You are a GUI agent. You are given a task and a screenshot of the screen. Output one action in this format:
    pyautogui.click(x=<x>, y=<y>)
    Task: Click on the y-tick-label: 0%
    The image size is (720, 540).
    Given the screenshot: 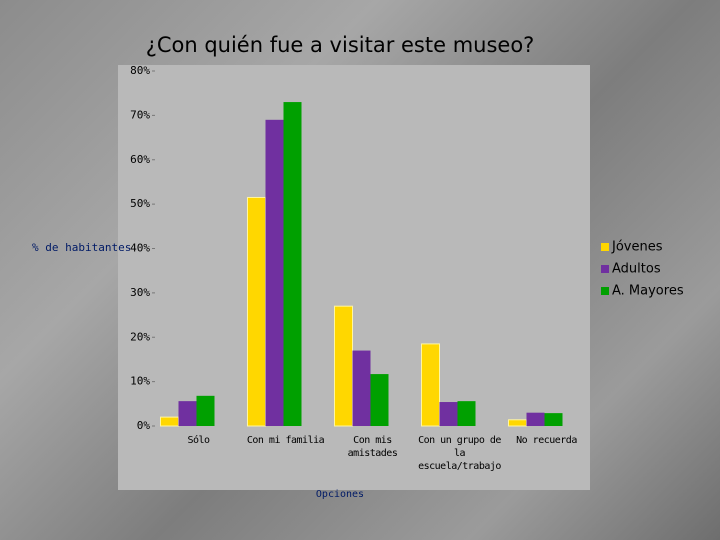 What is the action you would take?
    pyautogui.click(x=144, y=425)
    